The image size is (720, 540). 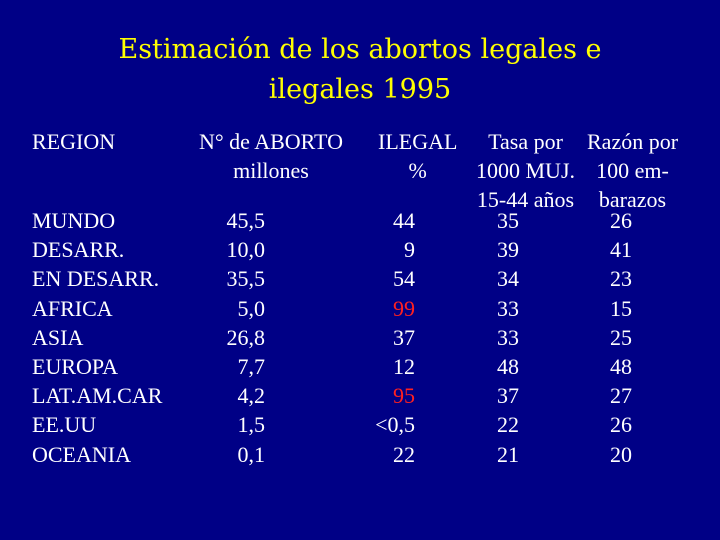 What do you see at coordinates (271, 170) in the screenshot?
I see `header-abortos-line-2: millones` at bounding box center [271, 170].